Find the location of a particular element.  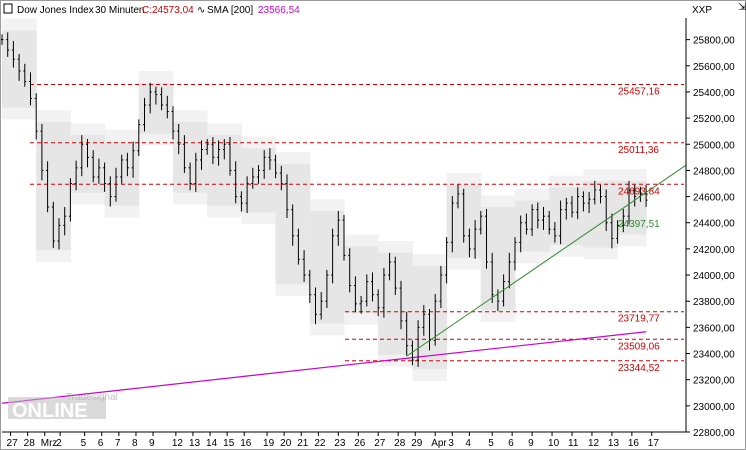

x-tick-label: 15 is located at coordinates (229, 443).